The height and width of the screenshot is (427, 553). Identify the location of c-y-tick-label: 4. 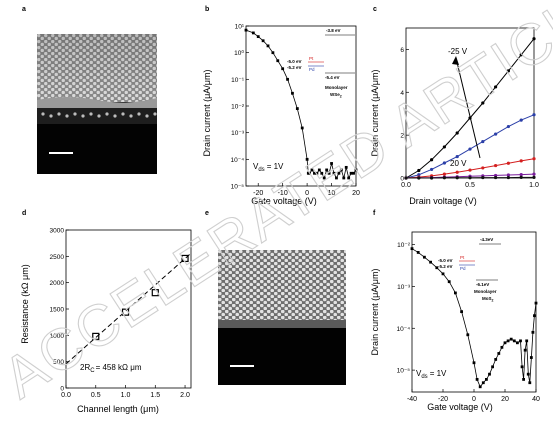
(402, 93).